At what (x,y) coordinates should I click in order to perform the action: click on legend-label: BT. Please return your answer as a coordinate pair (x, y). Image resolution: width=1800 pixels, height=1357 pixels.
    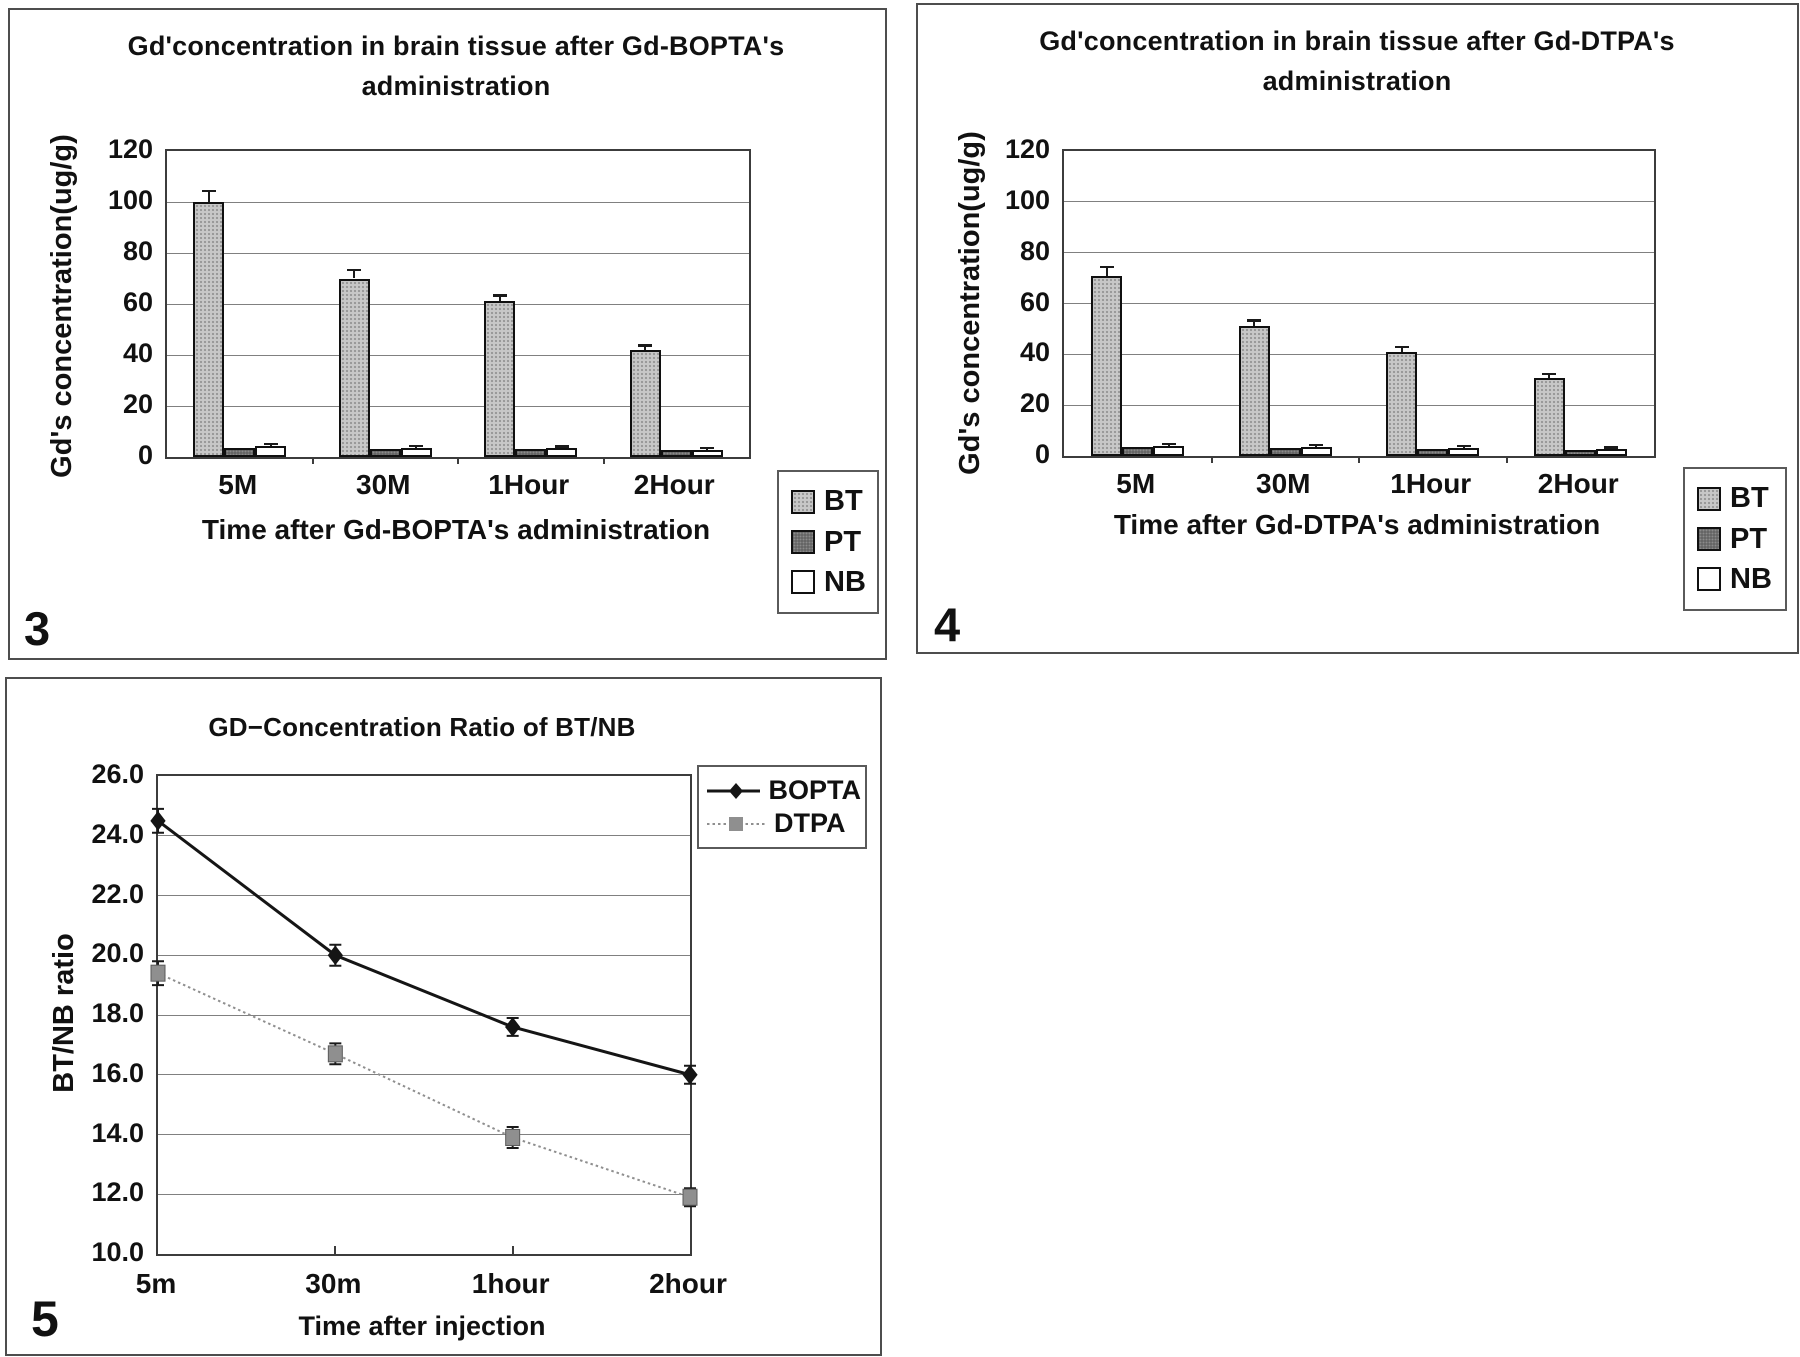
    Looking at the image, I should click on (1749, 498).